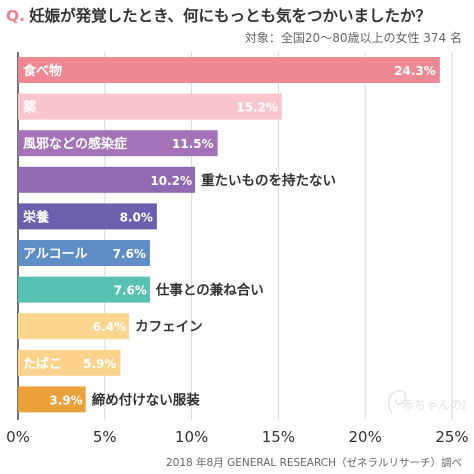  I want to click on data-label-0: 24.3%, so click(415, 71).